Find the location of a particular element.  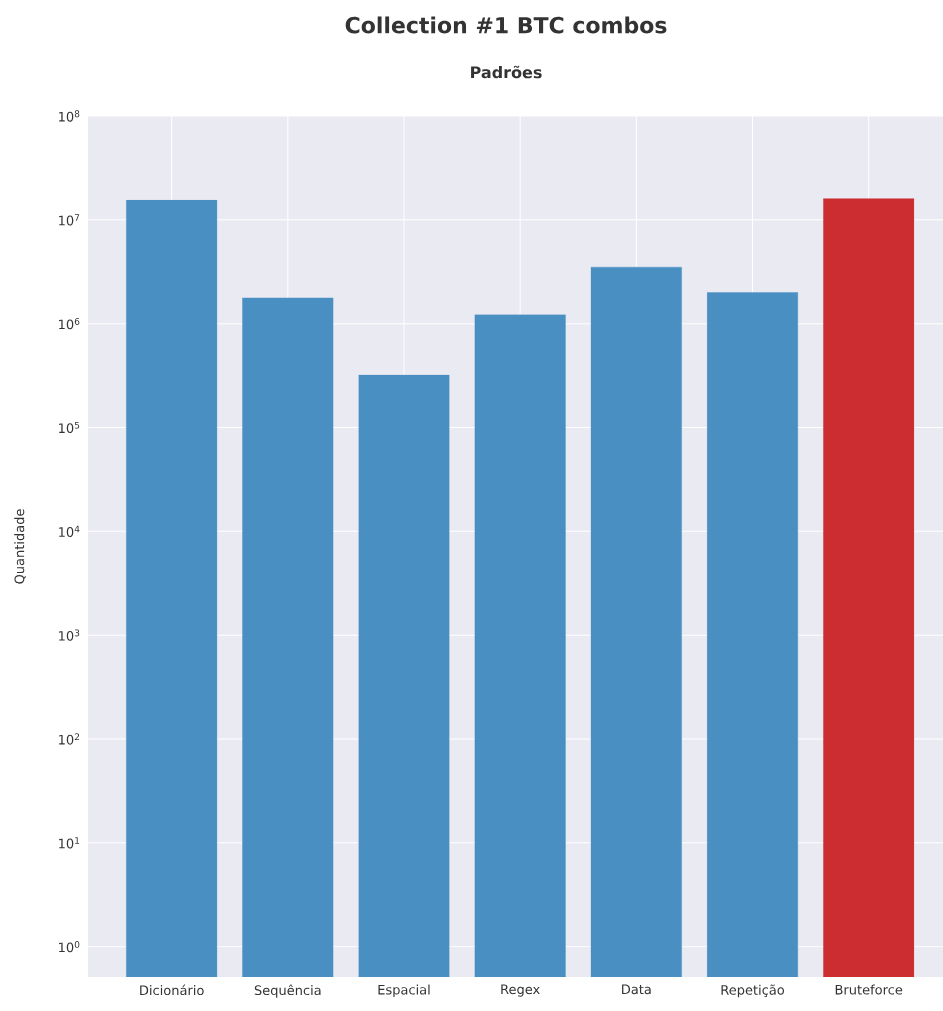

x-tick-label: Bruteforce is located at coordinates (869, 989).